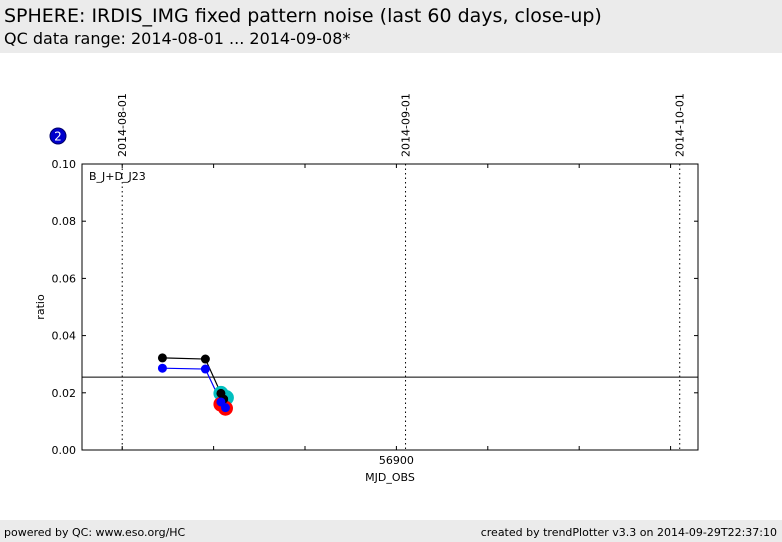  What do you see at coordinates (64, 278) in the screenshot?
I see `y-tick-label: 0.06` at bounding box center [64, 278].